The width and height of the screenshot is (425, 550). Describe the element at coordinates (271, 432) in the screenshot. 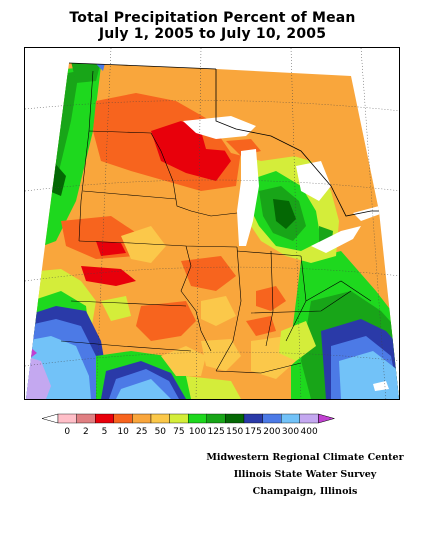

I see `legend-label: 200` at that location.